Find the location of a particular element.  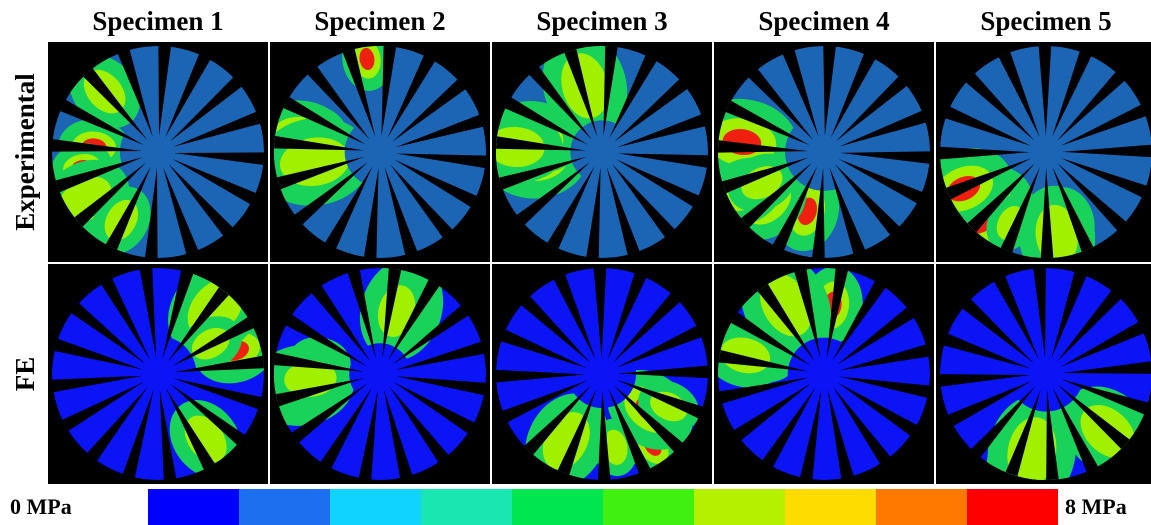

column-title: Specimen 1 is located at coordinates (157, 21).